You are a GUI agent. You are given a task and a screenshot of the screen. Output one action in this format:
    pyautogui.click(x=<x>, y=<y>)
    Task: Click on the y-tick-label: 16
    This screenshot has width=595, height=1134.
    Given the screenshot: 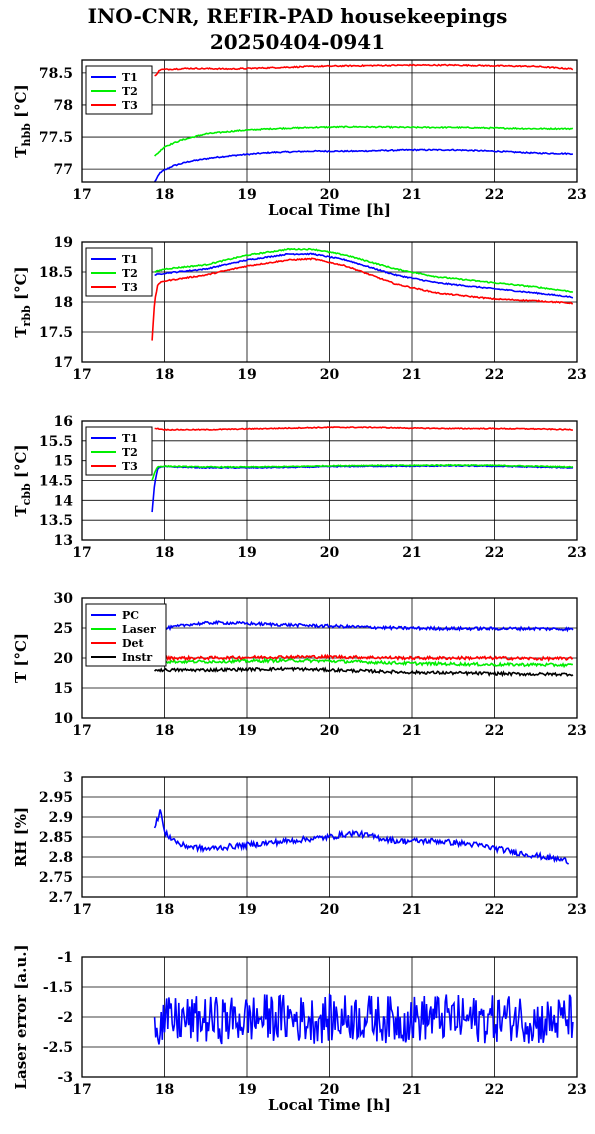 What is the action you would take?
    pyautogui.click(x=63, y=422)
    